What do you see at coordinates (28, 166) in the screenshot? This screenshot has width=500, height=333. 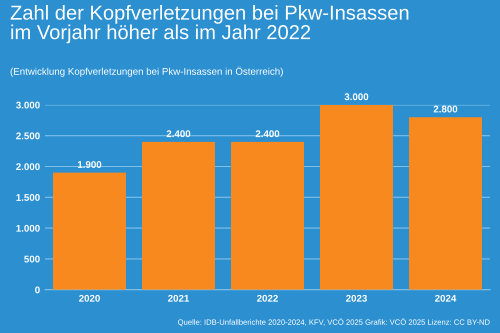 I see `y-tick-label: 2.000` at bounding box center [28, 166].